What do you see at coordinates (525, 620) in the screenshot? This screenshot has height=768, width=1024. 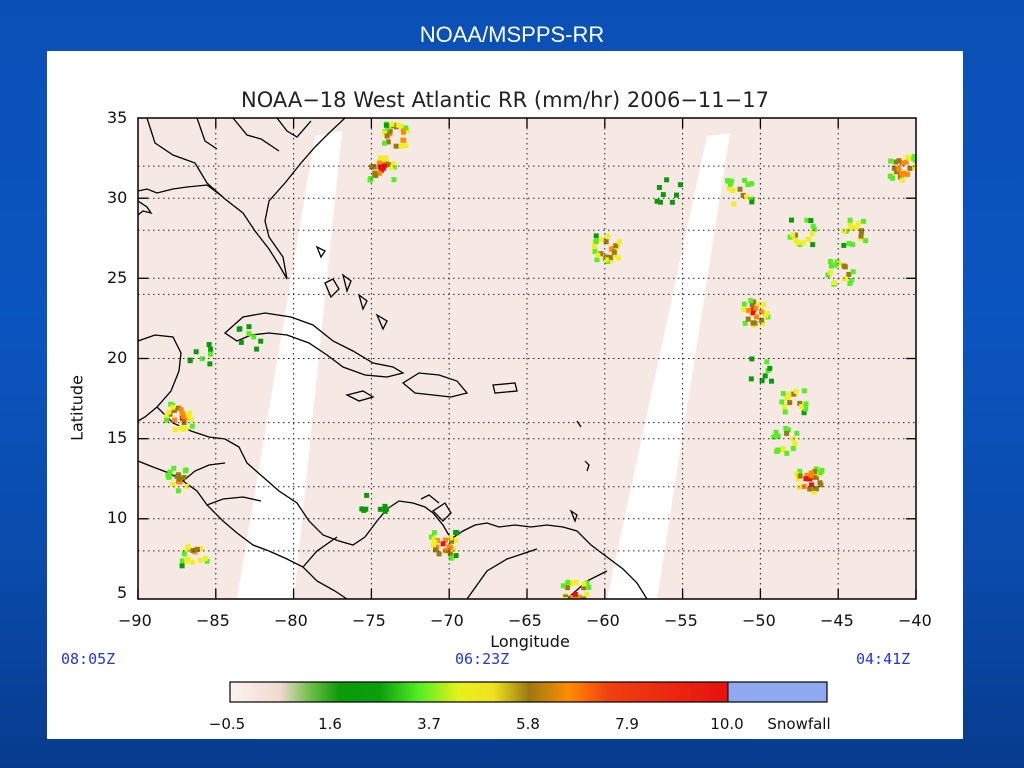 I see `x-tick-65: −65` at bounding box center [525, 620].